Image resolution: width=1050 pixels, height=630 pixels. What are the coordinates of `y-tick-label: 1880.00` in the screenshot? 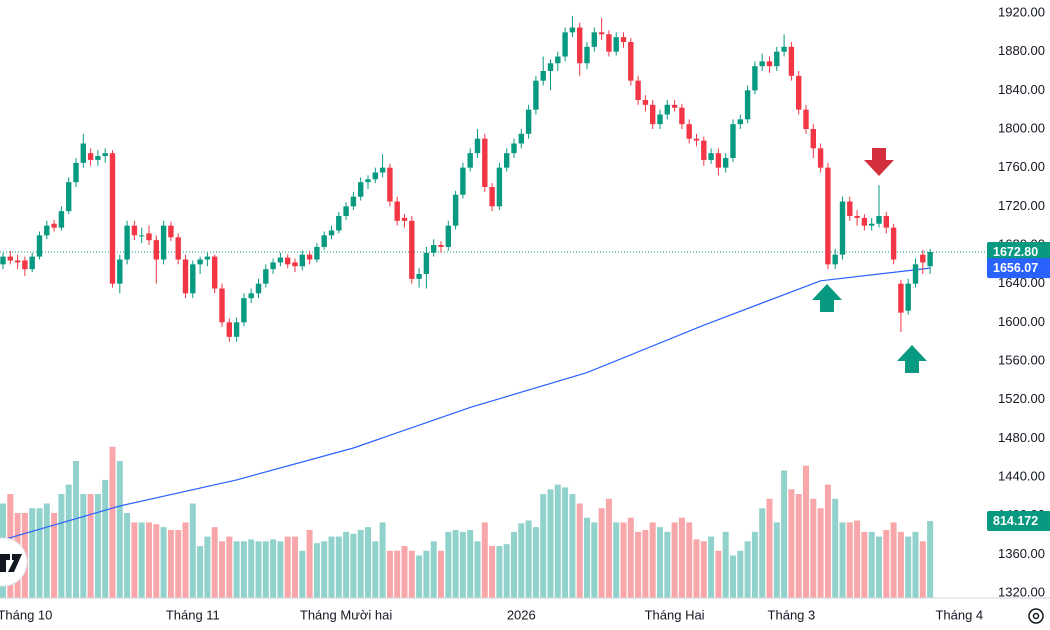 It's located at (1021, 50).